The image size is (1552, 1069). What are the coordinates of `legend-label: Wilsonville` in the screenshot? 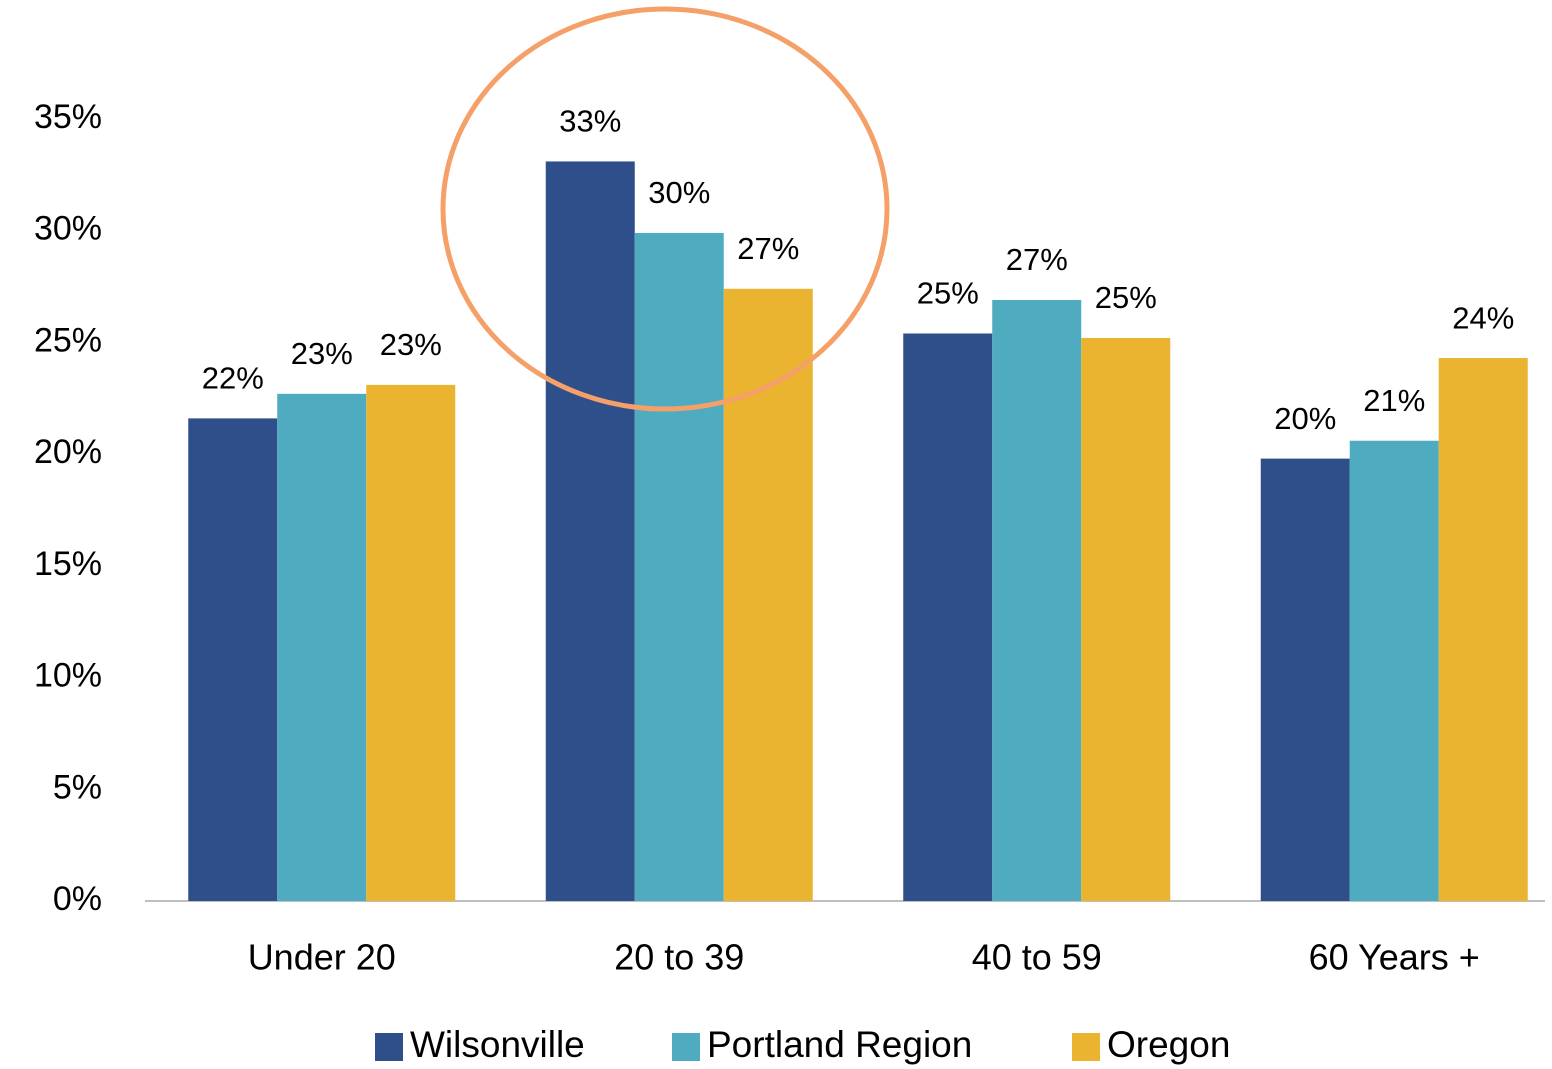 It's located at (497, 1044).